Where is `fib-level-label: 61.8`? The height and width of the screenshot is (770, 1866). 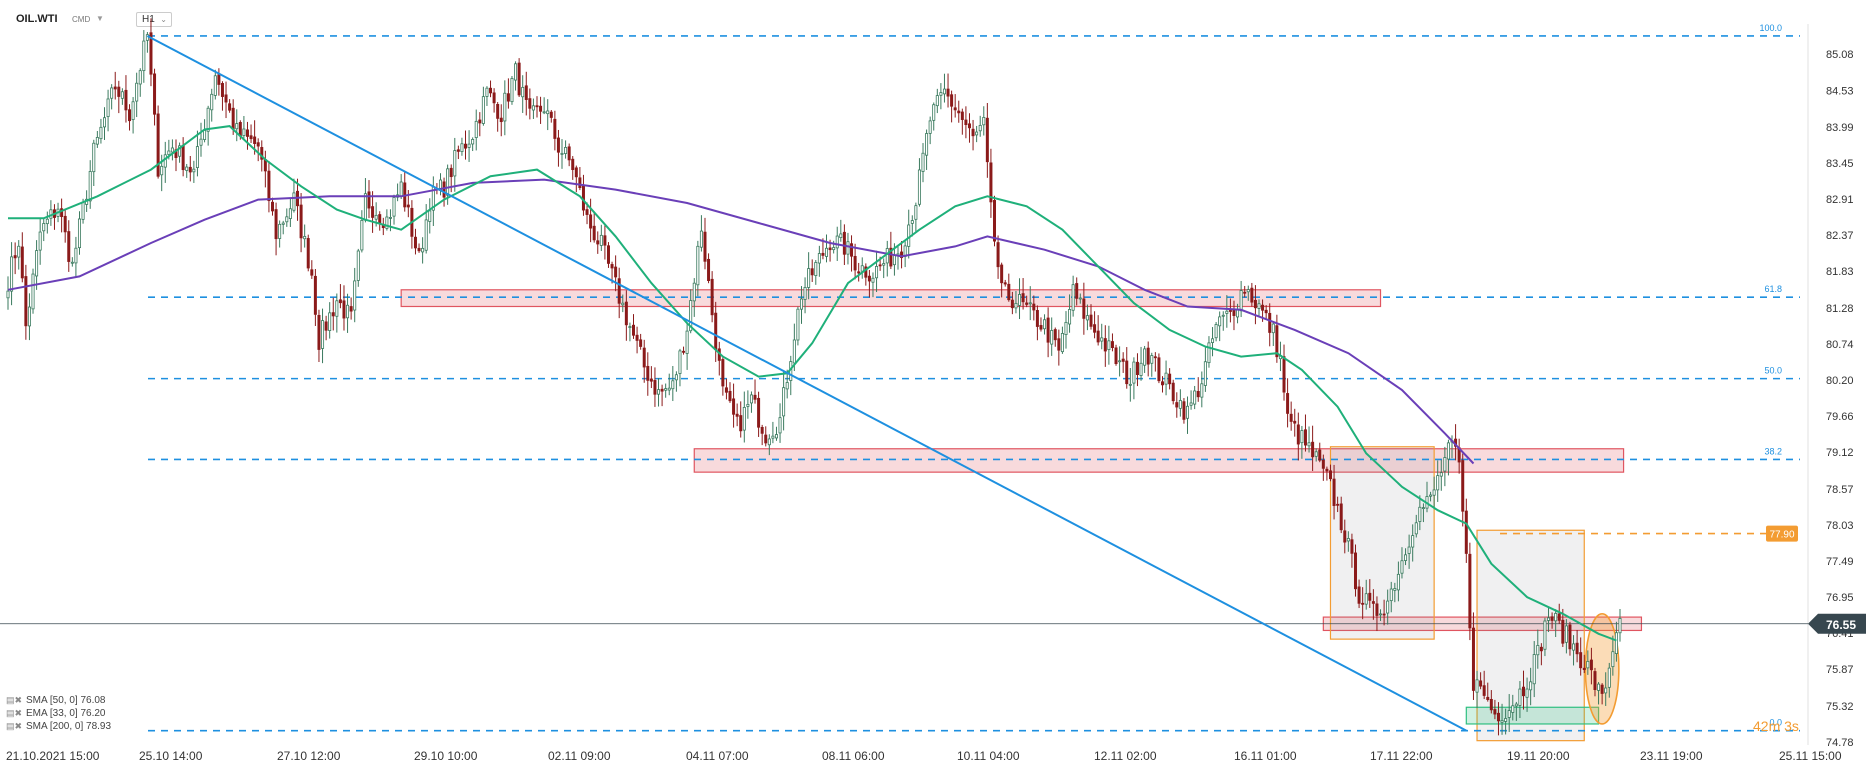 fib-level-label: 61.8 is located at coordinates (1773, 289).